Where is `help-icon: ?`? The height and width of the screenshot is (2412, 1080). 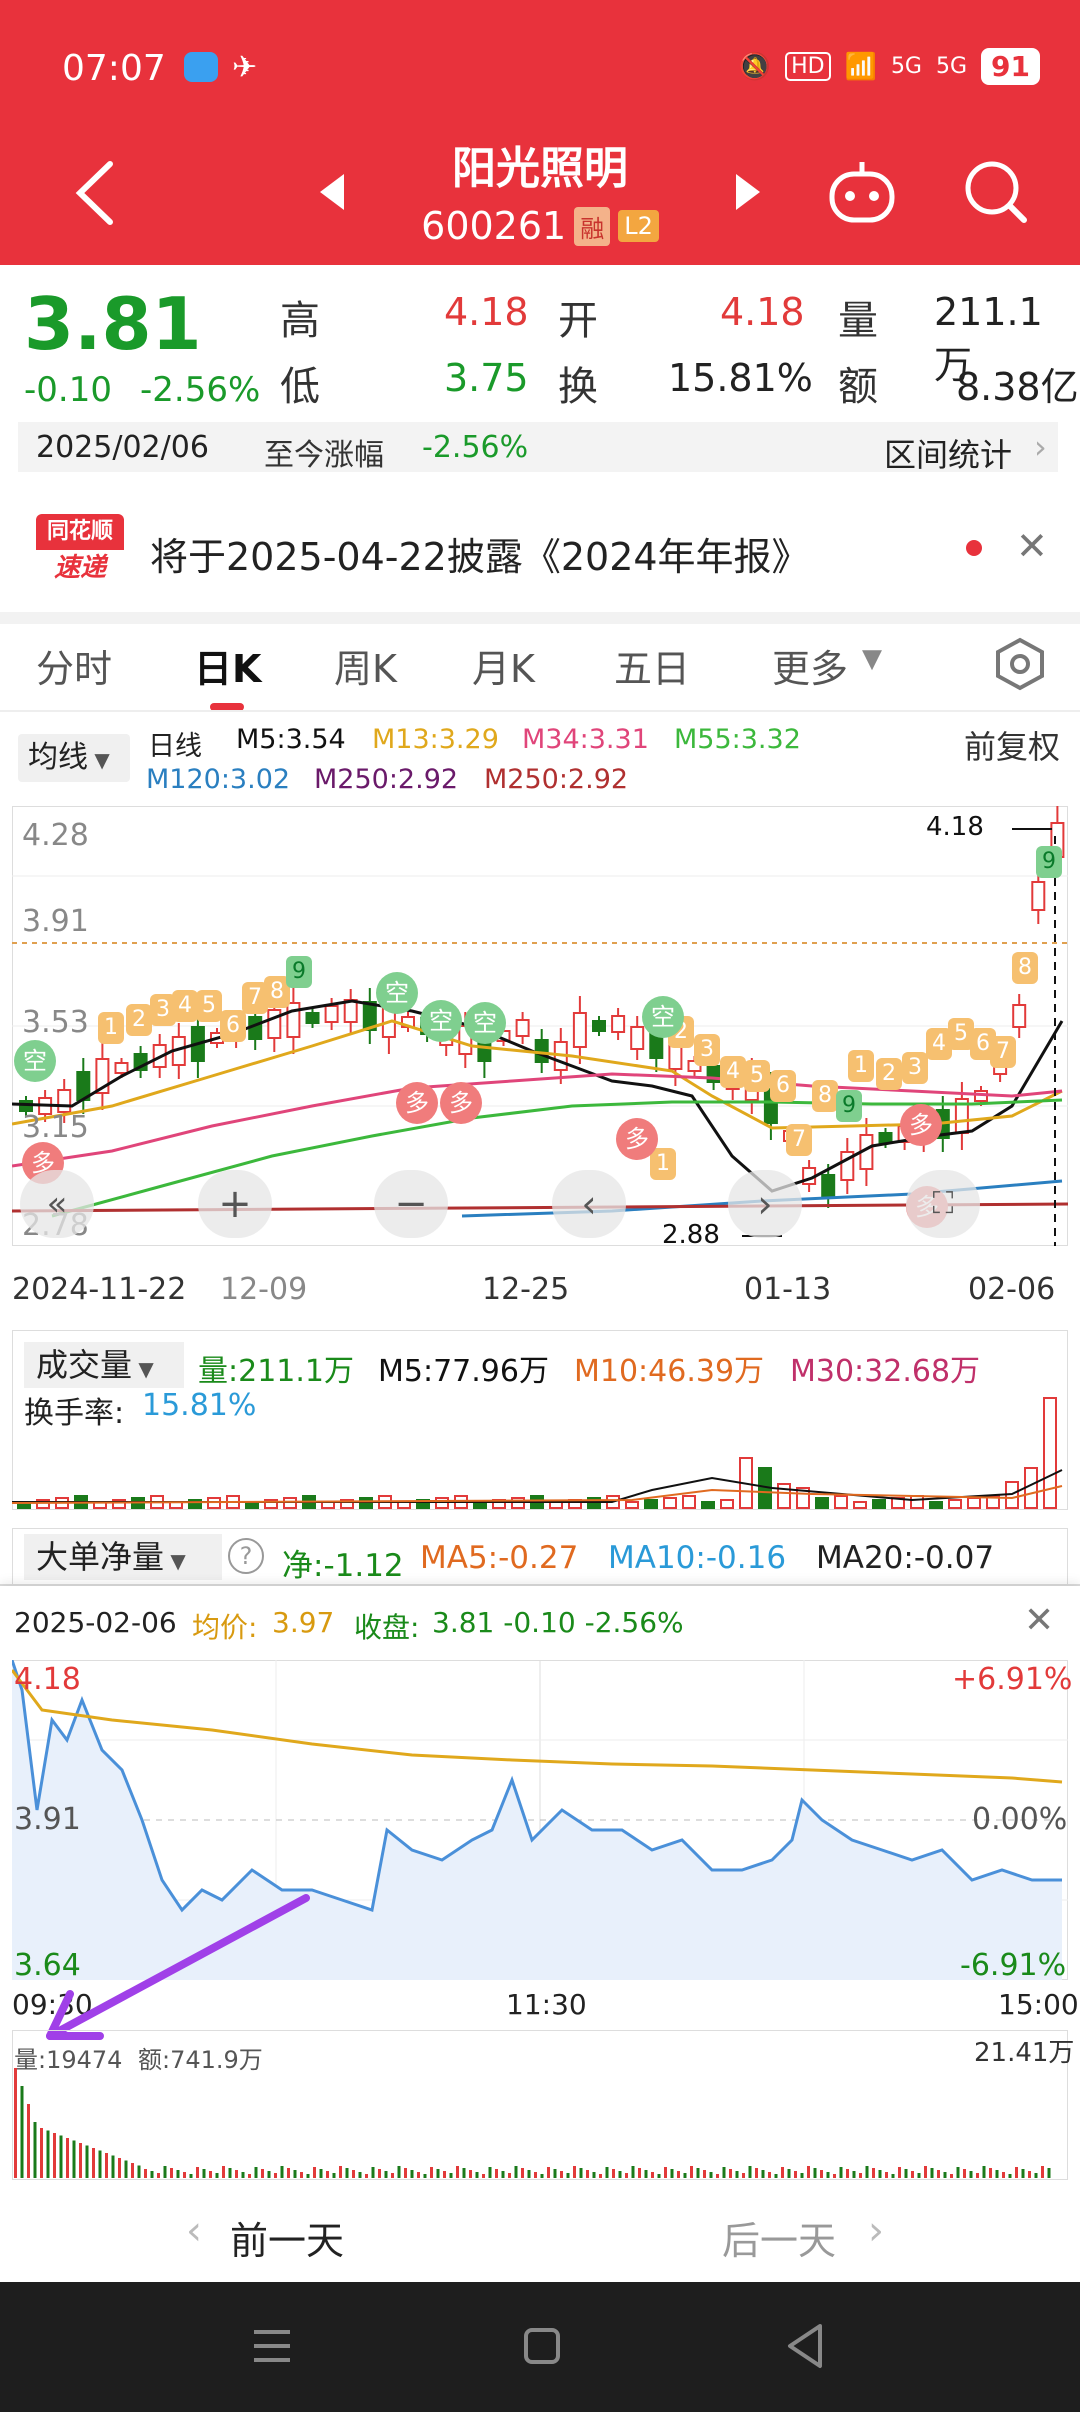
help-icon: ? is located at coordinates (246, 1556).